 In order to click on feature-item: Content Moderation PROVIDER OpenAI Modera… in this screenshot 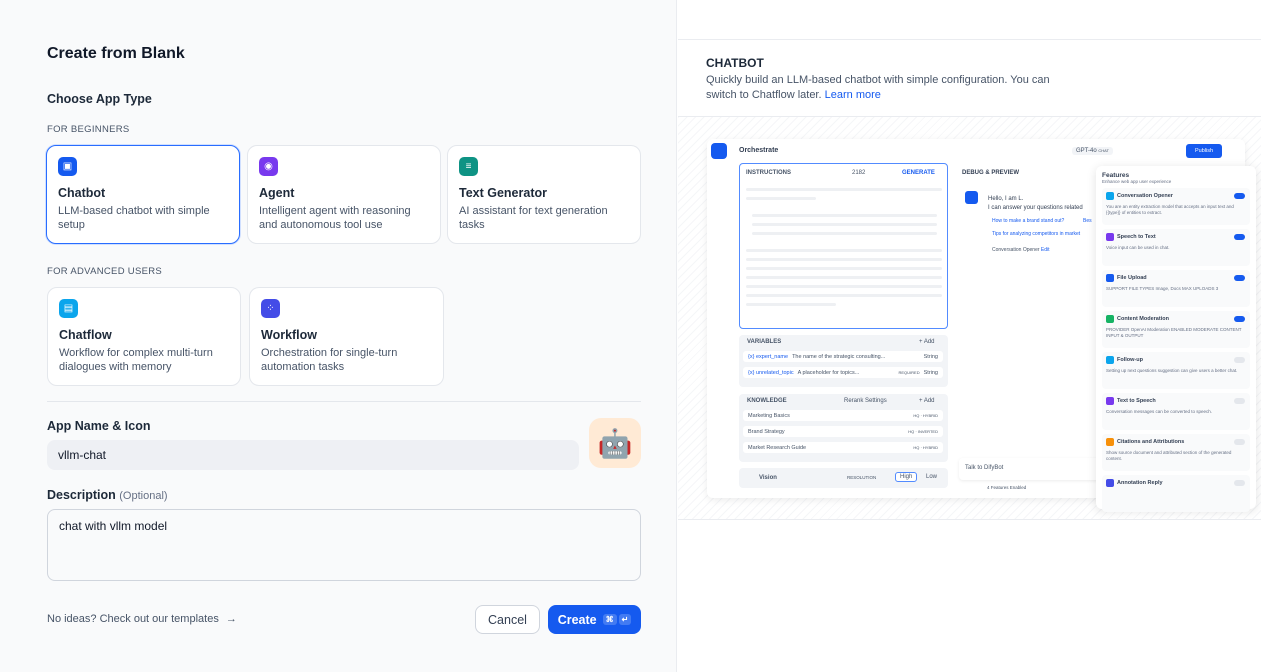, I will do `click(1176, 329)`.